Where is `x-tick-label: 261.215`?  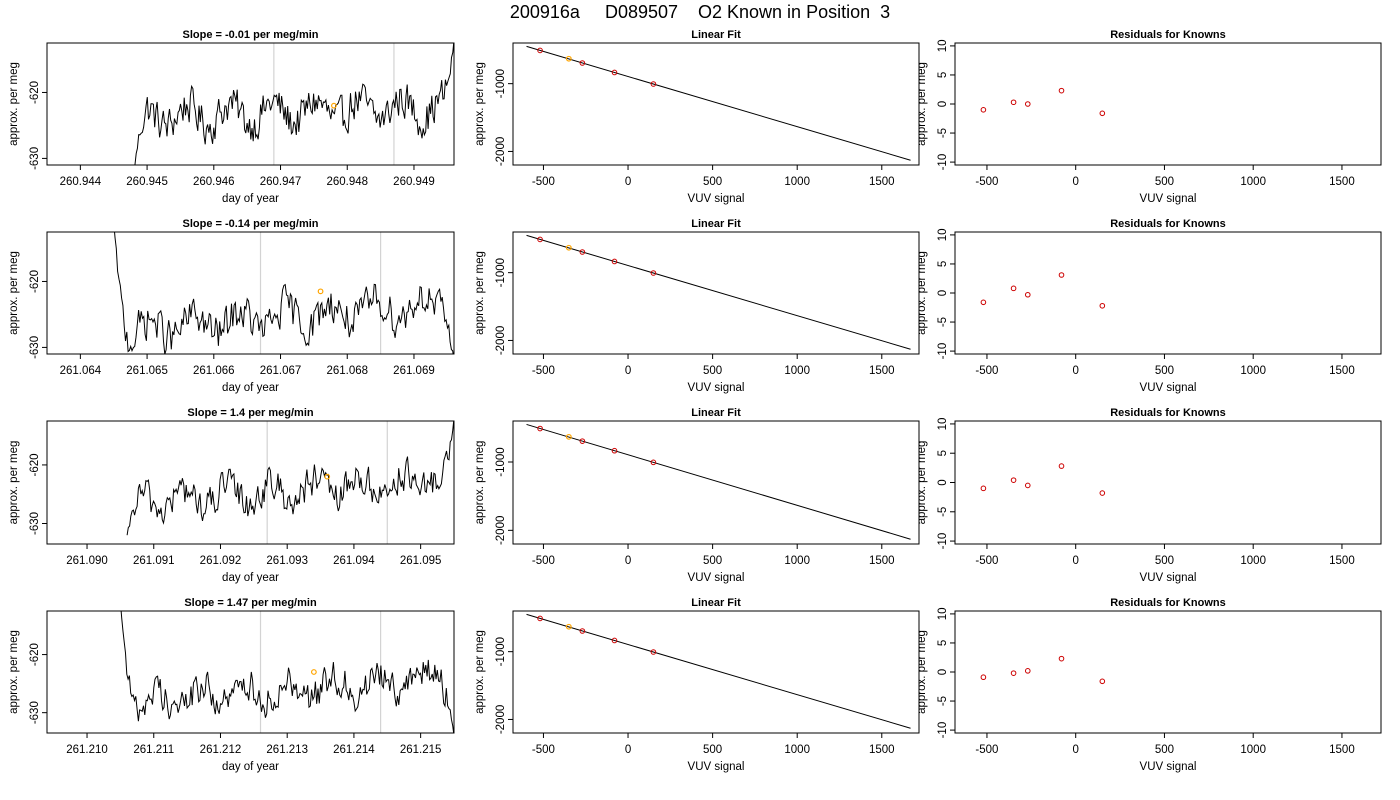 x-tick-label: 261.215 is located at coordinates (421, 750).